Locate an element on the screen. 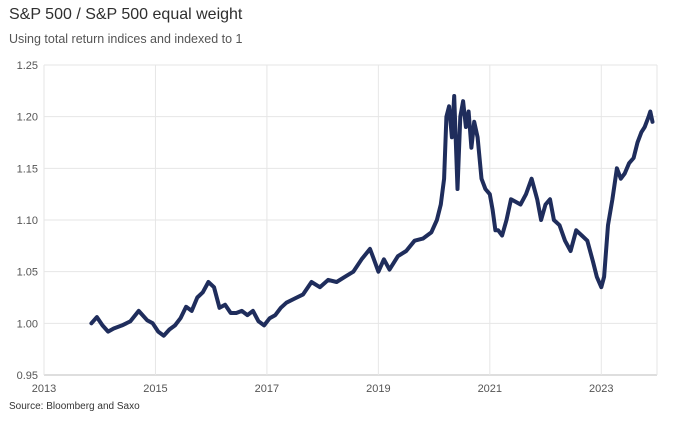 This screenshot has width=673, height=422. x-tick-label: 2021 is located at coordinates (490, 389).